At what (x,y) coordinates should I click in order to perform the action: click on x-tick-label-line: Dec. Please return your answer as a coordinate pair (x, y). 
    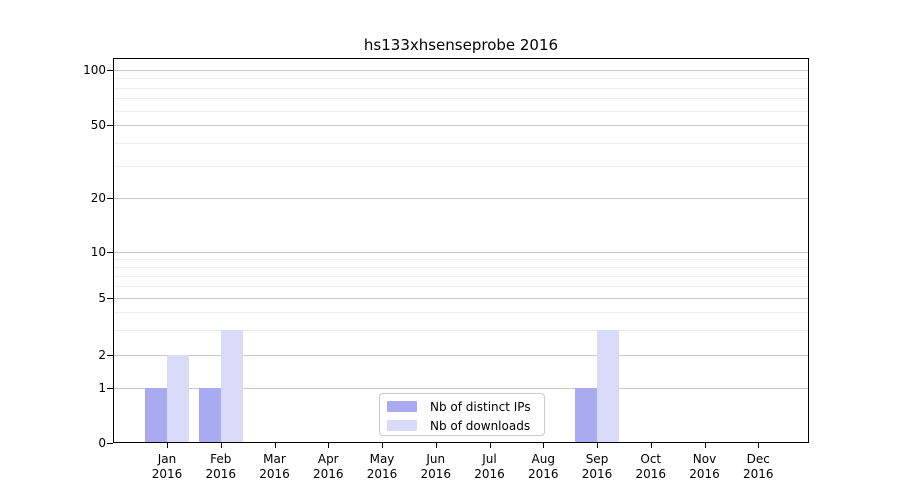
    Looking at the image, I should click on (758, 459).